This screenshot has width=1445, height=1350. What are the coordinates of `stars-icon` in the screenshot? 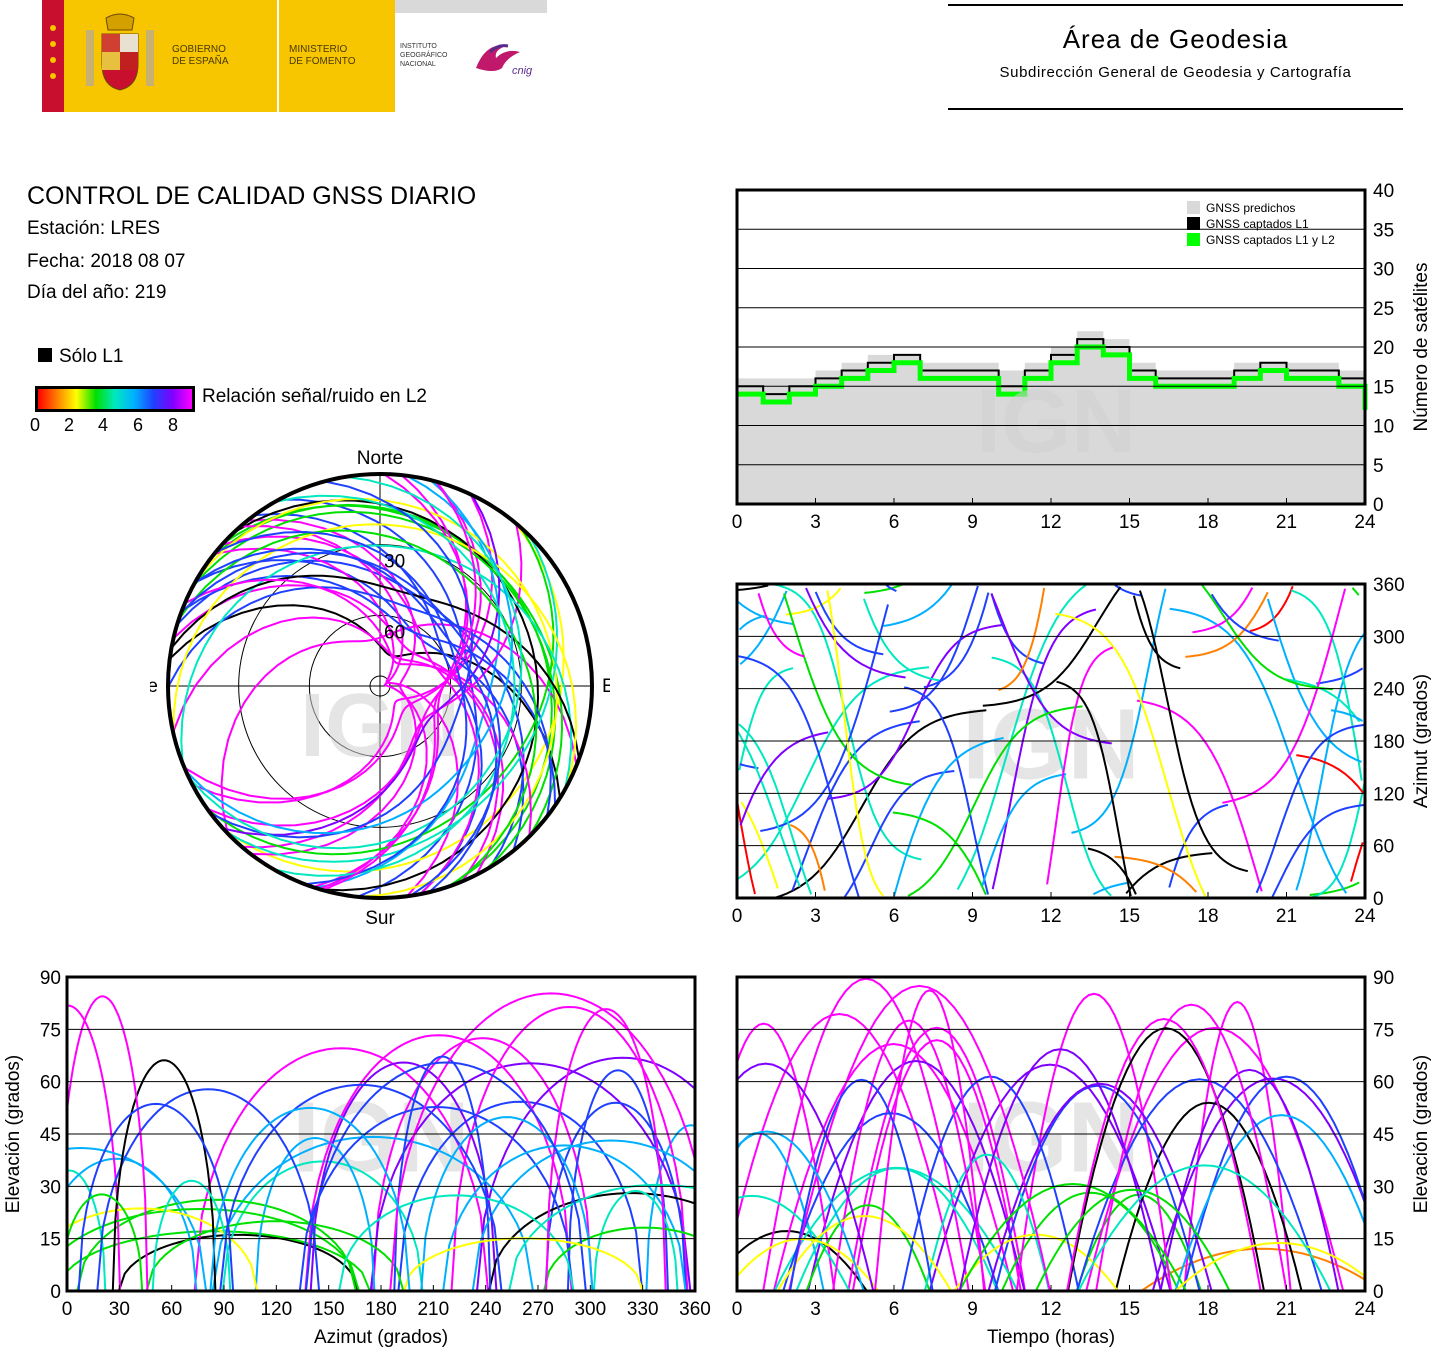 It's located at (53, 55).